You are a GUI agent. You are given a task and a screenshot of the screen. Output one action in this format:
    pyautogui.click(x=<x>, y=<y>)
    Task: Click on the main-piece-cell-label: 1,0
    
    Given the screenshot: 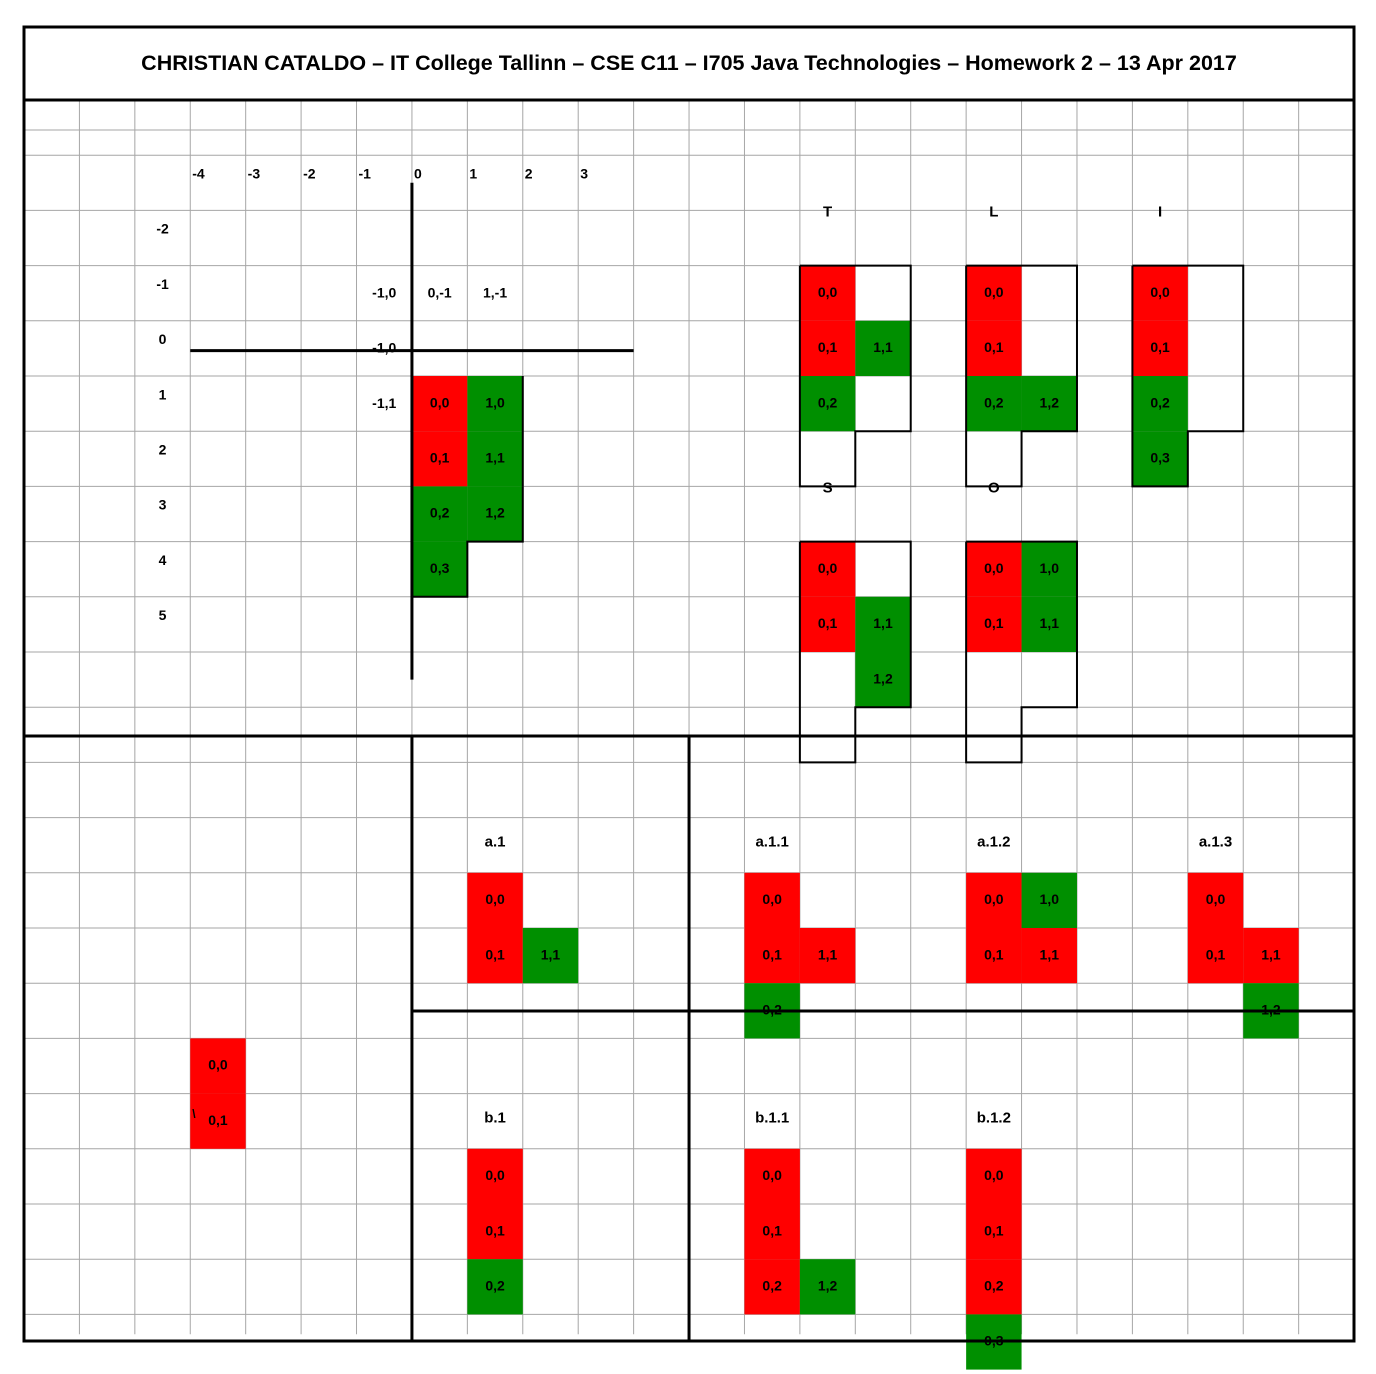 What is the action you would take?
    pyautogui.click(x=495, y=402)
    